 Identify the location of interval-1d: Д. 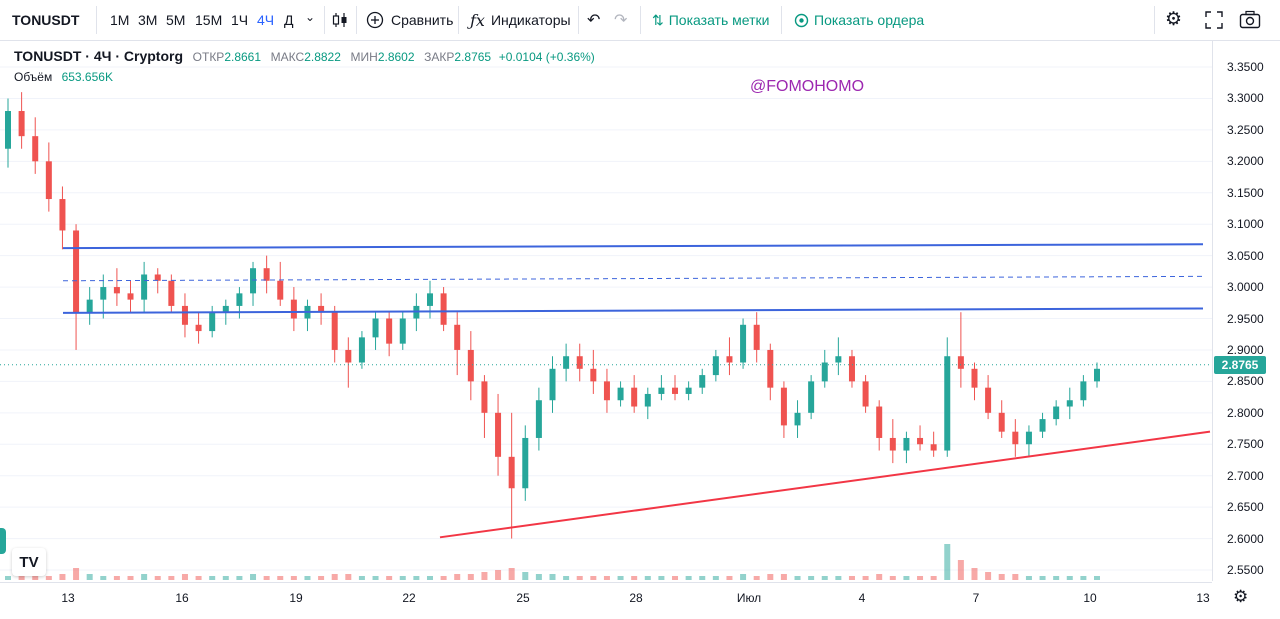
(289, 20).